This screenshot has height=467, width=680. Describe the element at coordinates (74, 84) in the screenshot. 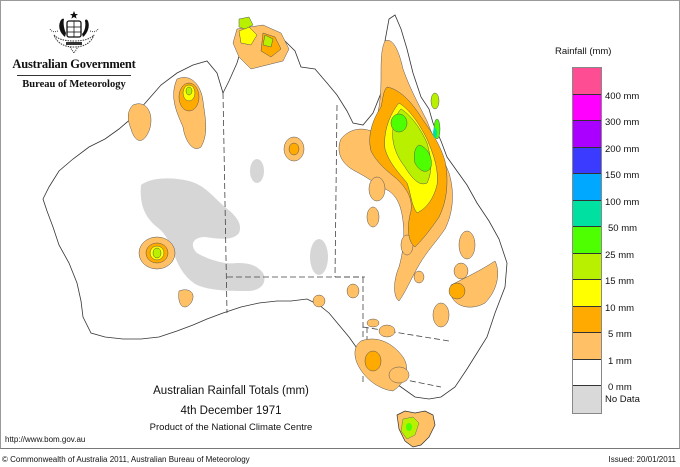

I see `agency-name: Bureau of Meteorology` at that location.